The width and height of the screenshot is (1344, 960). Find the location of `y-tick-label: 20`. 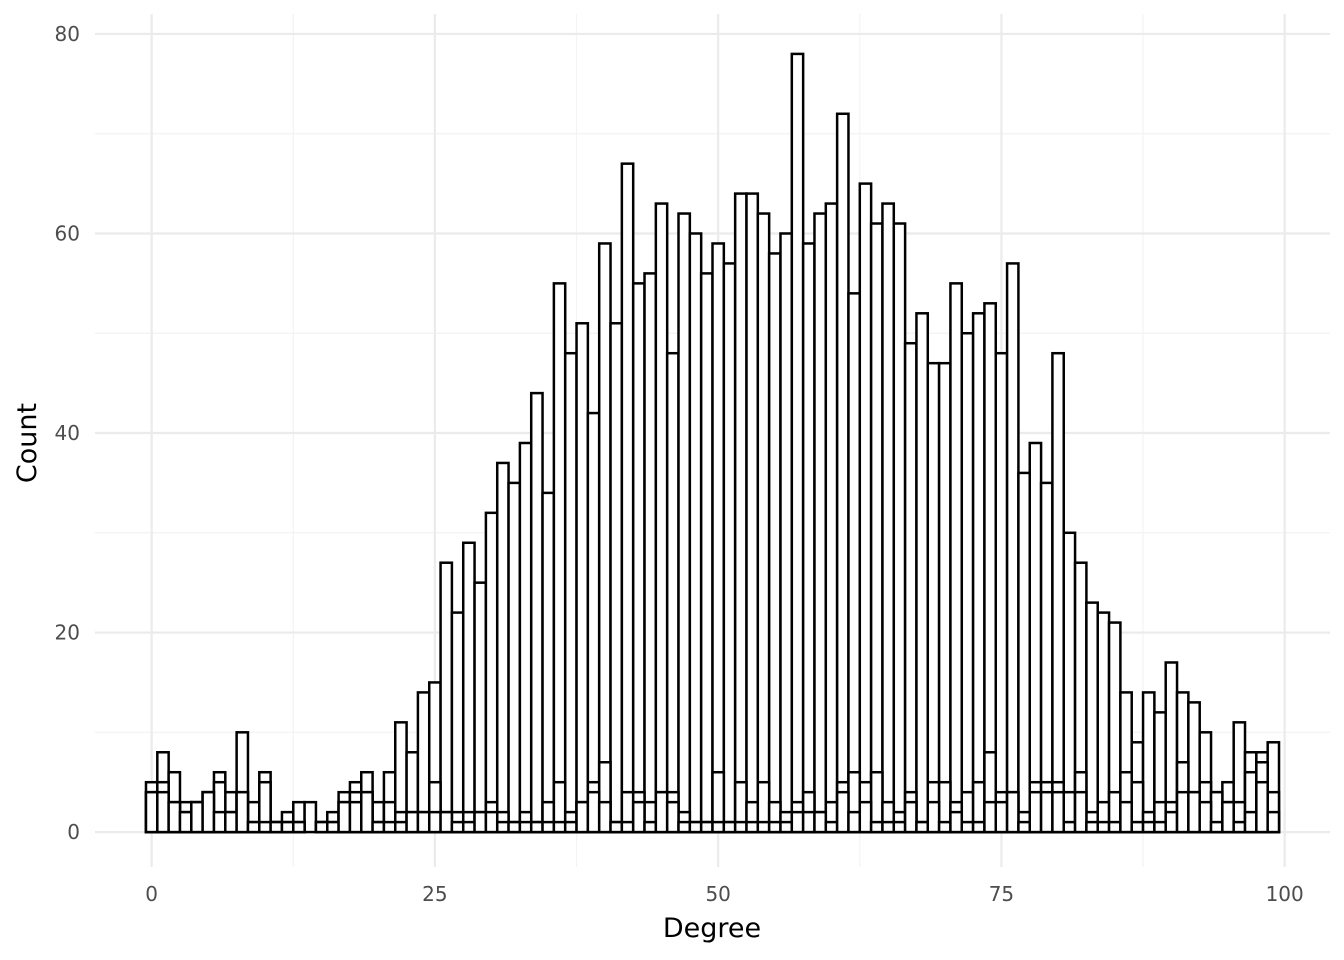

y-tick-label: 20 is located at coordinates (67, 633).